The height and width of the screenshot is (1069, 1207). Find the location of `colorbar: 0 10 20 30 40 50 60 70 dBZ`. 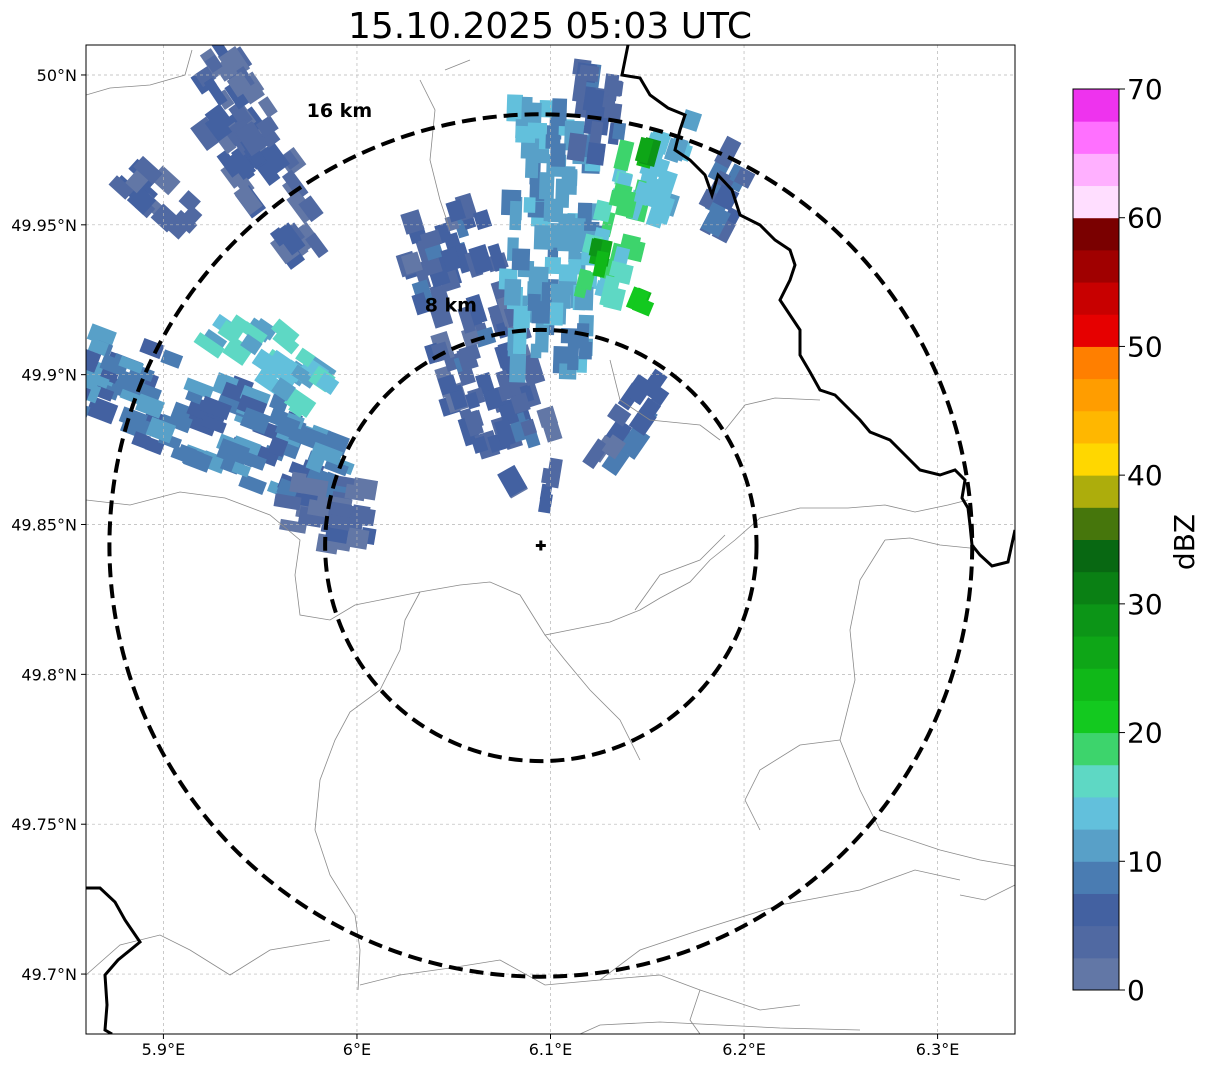

colorbar: 0 10 20 30 40 50 60 70 dBZ is located at coordinates (1136, 540).